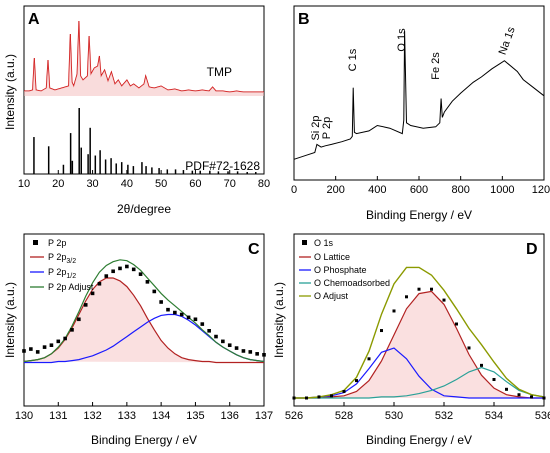  I want to click on a-tick-label-1: 20, so click(58, 184).